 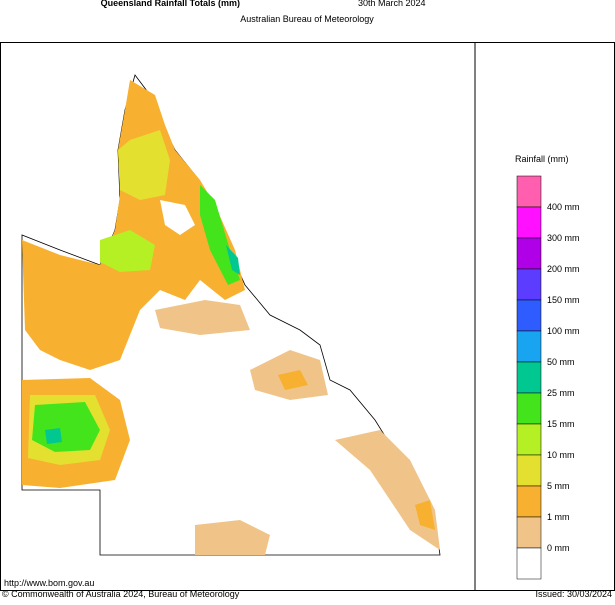 I want to click on date: 30th March 2024, so click(x=392, y=4).